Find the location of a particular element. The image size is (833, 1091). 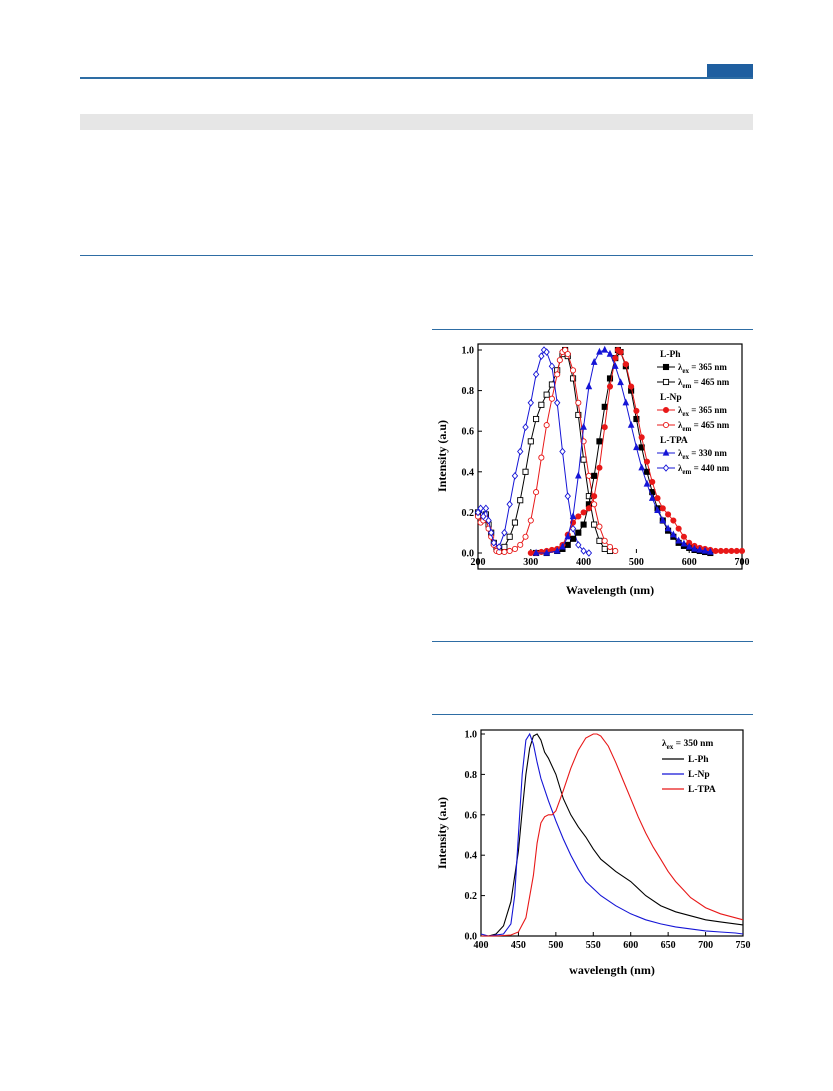

legend-group-label: L-Ph is located at coordinates (670, 355).